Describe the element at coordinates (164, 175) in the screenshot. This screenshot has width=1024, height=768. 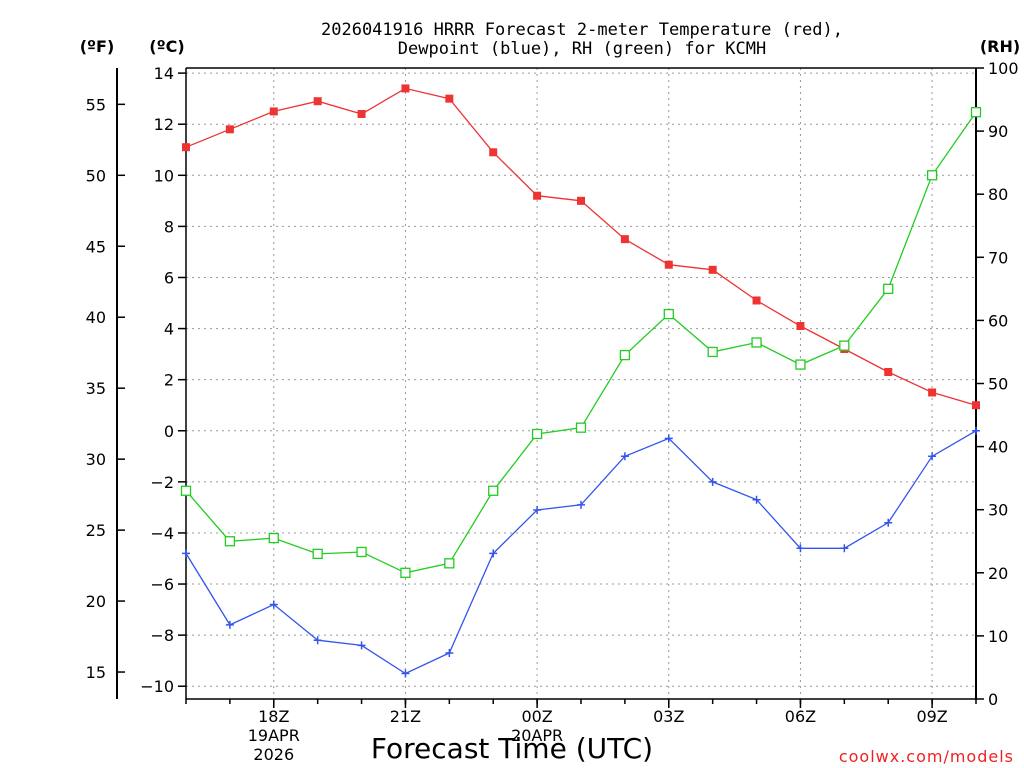
I see `celsius-tick-label: 10` at that location.